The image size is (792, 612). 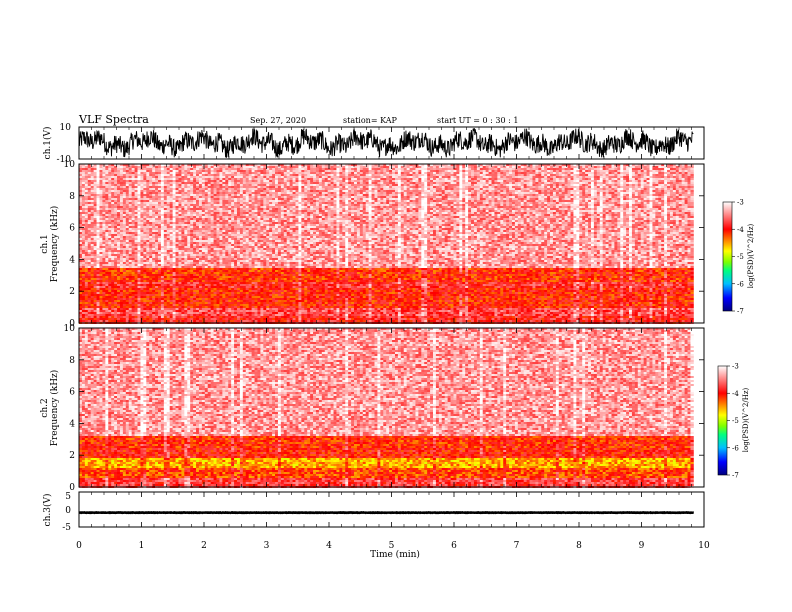 What do you see at coordinates (278, 120) in the screenshot?
I see `date-label: Sep. 27, 2020` at bounding box center [278, 120].